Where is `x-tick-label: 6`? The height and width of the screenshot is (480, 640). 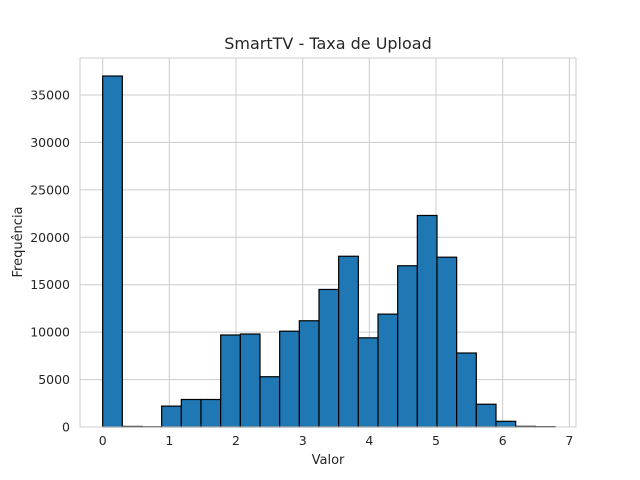
x-tick-label: 6 is located at coordinates (503, 440).